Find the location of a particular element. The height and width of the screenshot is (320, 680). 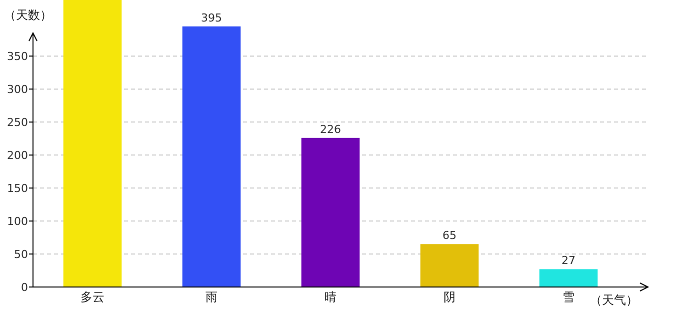

x-tick-label: 雪 is located at coordinates (568, 297).